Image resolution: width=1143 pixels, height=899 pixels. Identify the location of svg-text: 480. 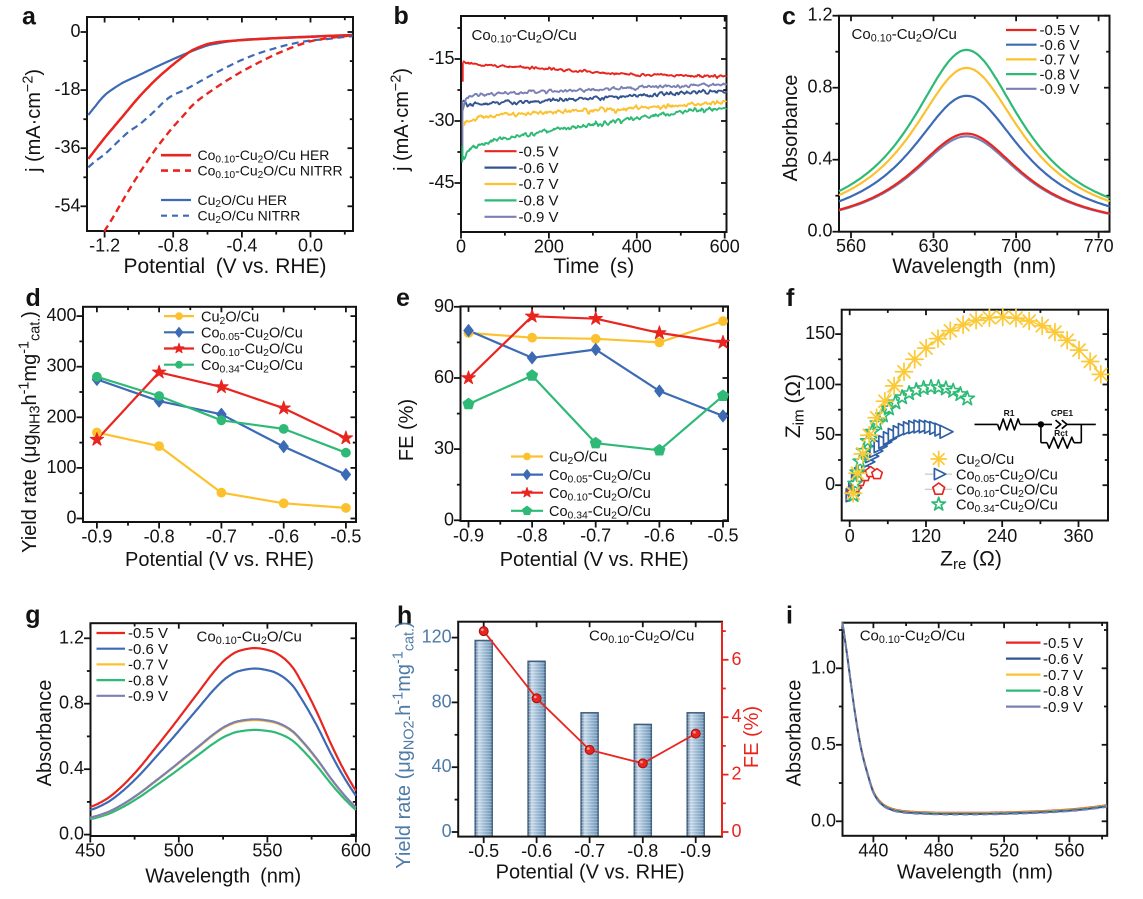
(939, 850).